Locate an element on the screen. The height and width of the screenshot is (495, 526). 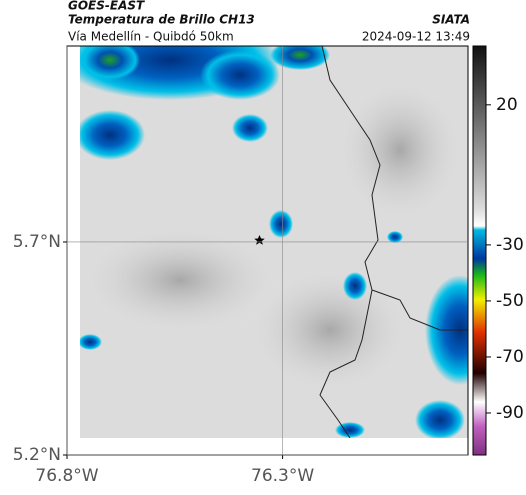
timestamp: 2024-09-12 13:49 is located at coordinates (416, 37).